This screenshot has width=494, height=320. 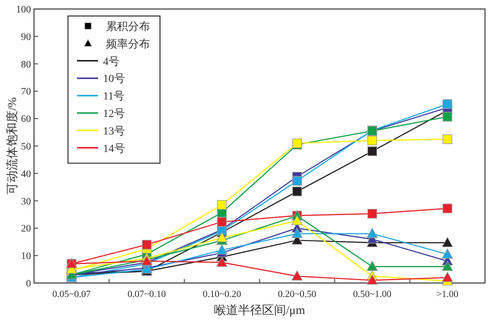 What do you see at coordinates (72, 295) in the screenshot?
I see `x-tick-label: 0.05~0.07` at bounding box center [72, 295].